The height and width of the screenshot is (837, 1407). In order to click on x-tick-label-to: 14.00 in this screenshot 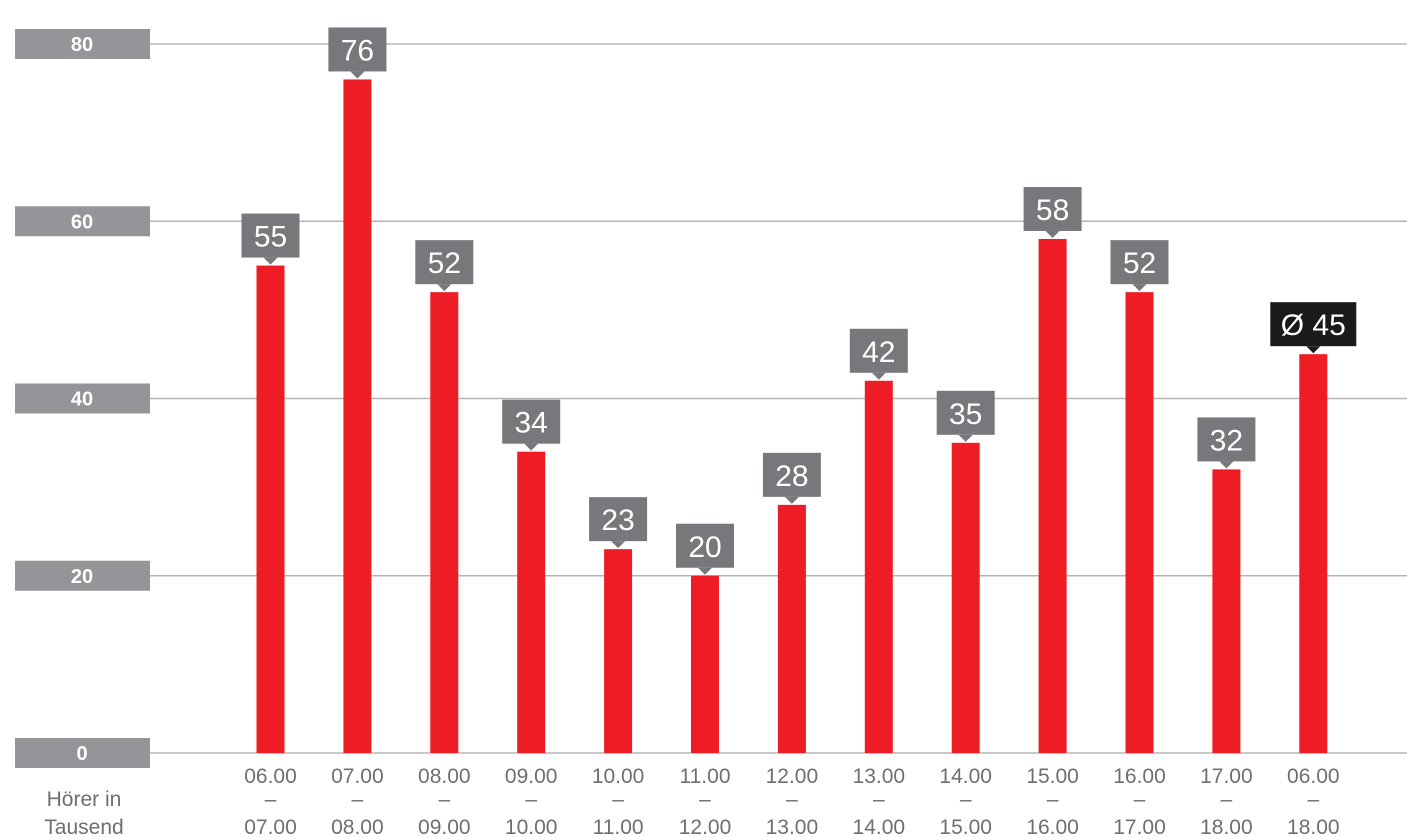, I will do `click(879, 826)`.